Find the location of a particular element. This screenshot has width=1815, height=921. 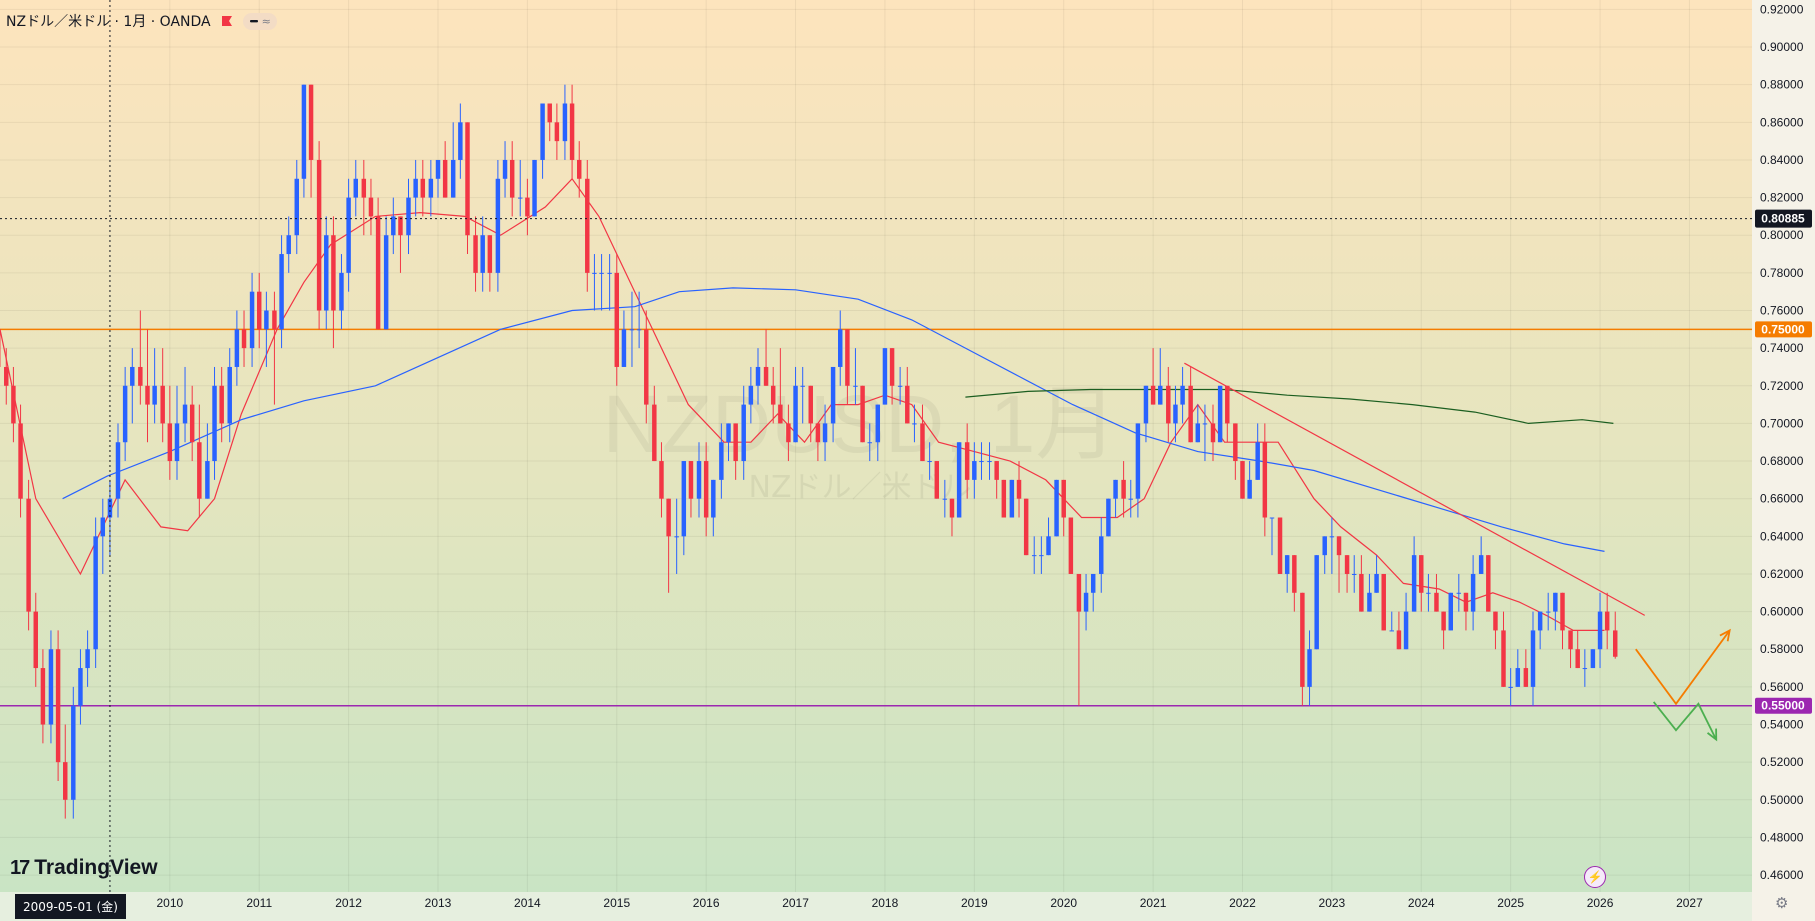

drawing-tools is located at coordinates (1457, 552).